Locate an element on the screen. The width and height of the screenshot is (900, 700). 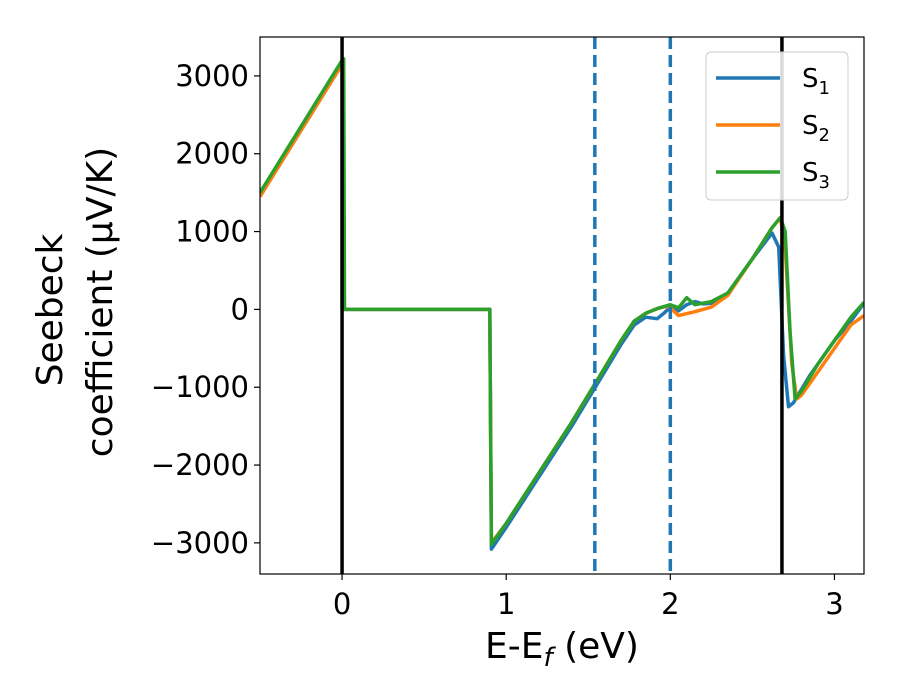
y-tick-label: 0 is located at coordinates (240, 309).